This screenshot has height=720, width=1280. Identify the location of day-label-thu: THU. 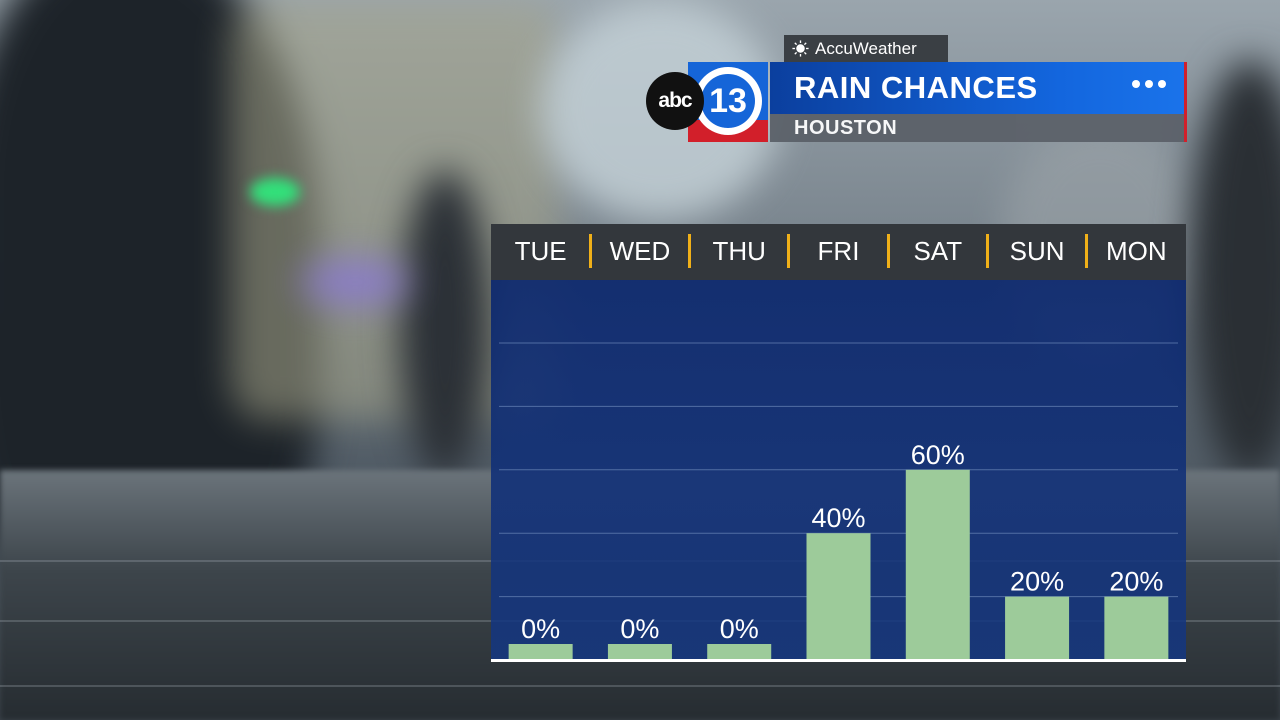
(739, 251).